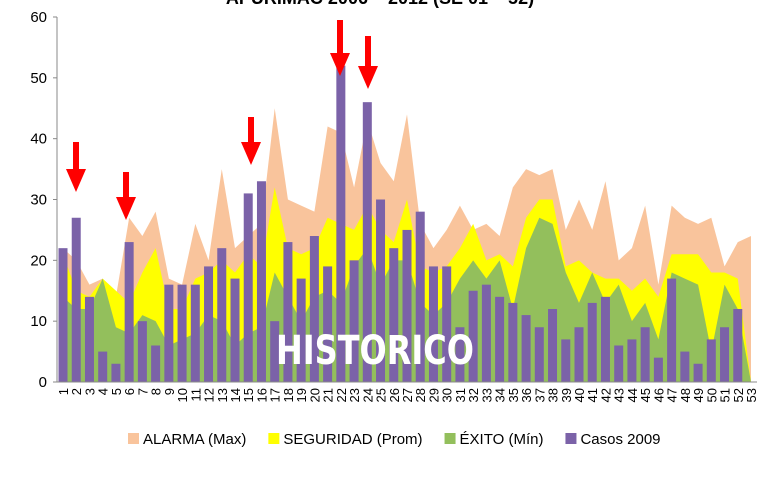  I want to click on x-tick-label: 16, so click(261, 395).